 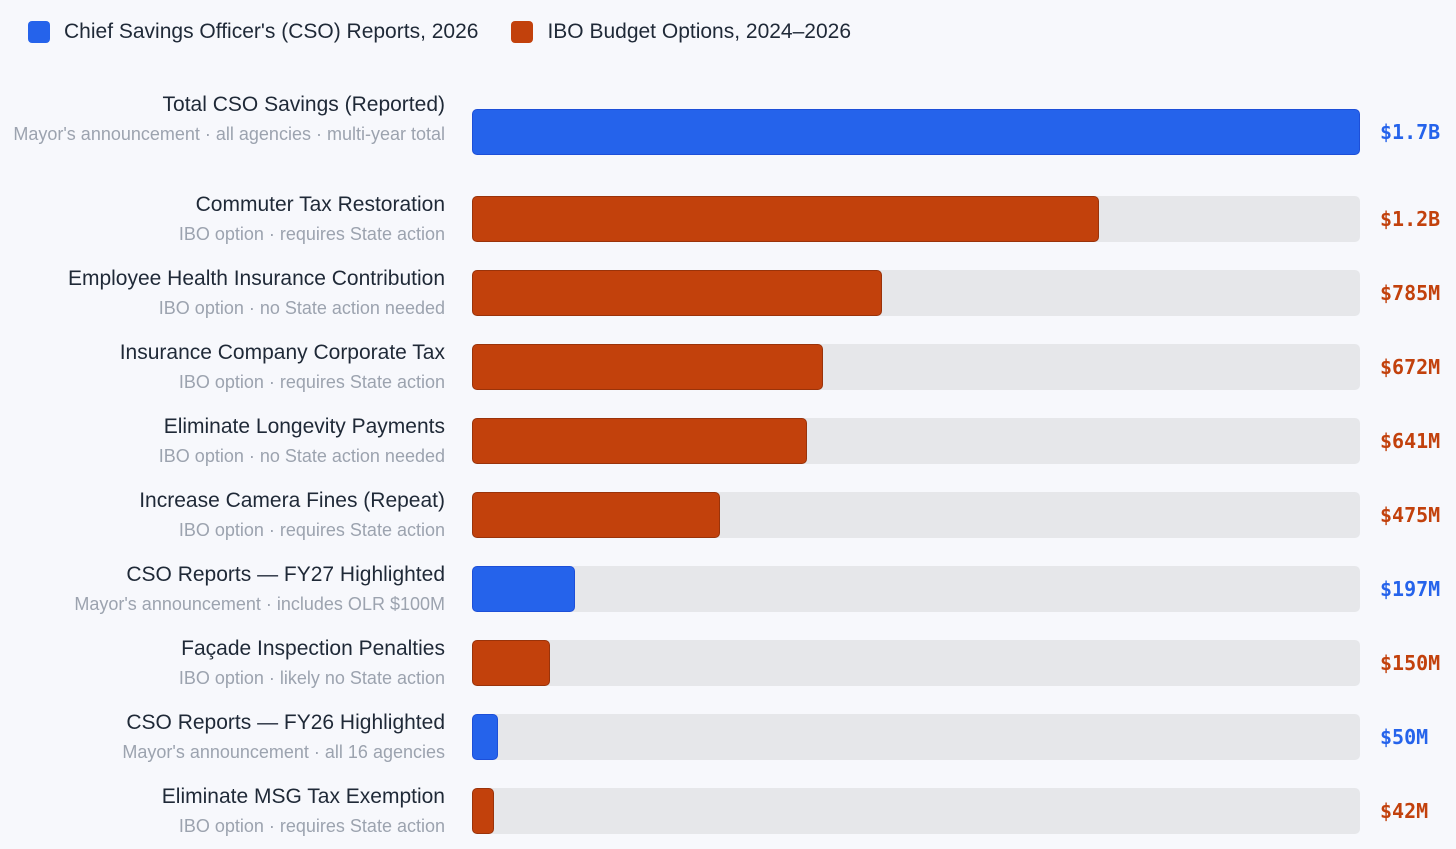 What do you see at coordinates (1410, 589) in the screenshot?
I see `bar-value-label: $197M` at bounding box center [1410, 589].